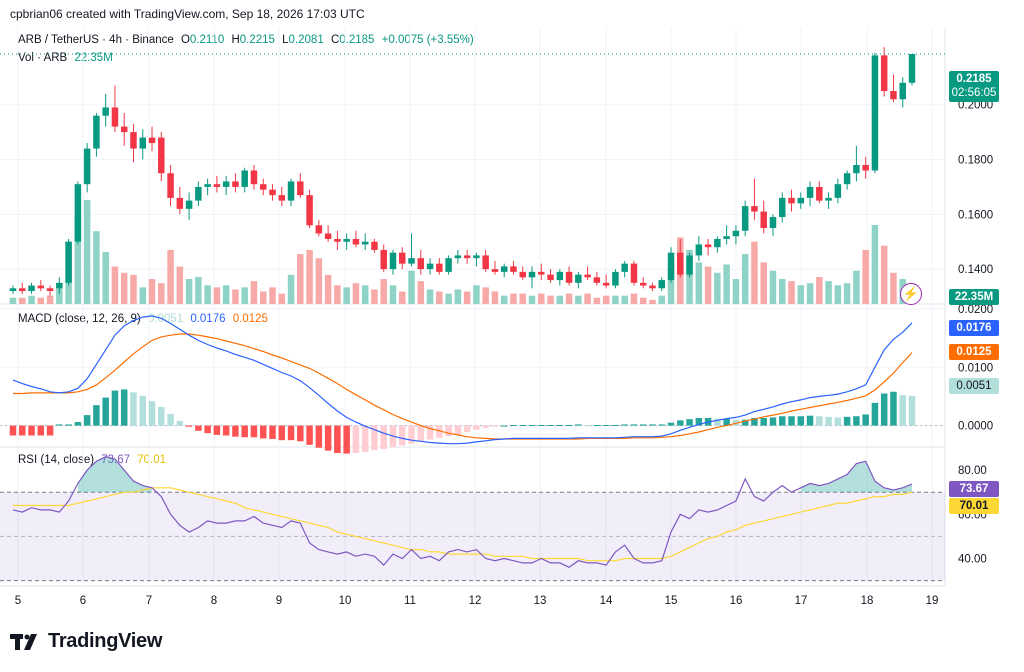  Describe the element at coordinates (975, 106) in the screenshot. I see `price-tick-label: 0.2000` at that location.